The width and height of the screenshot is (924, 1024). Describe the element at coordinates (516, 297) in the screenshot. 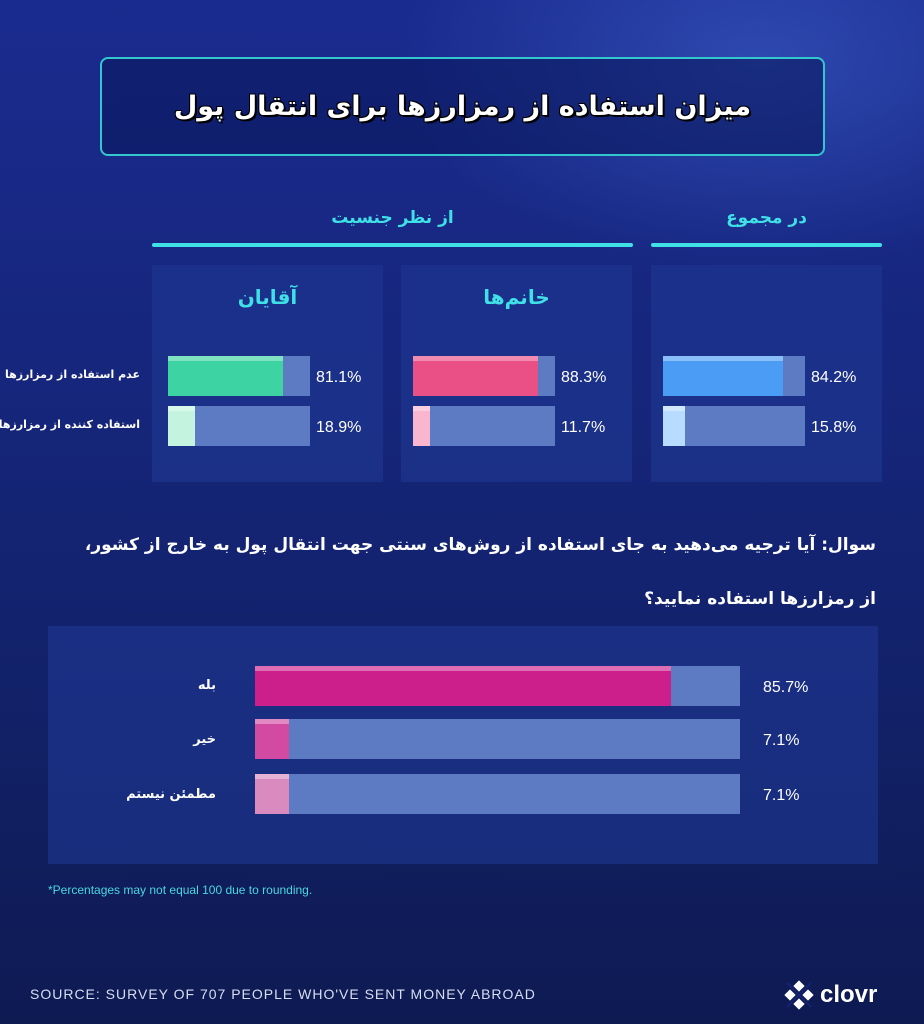

I see `panel-women-title: خانم‌ها` at that location.